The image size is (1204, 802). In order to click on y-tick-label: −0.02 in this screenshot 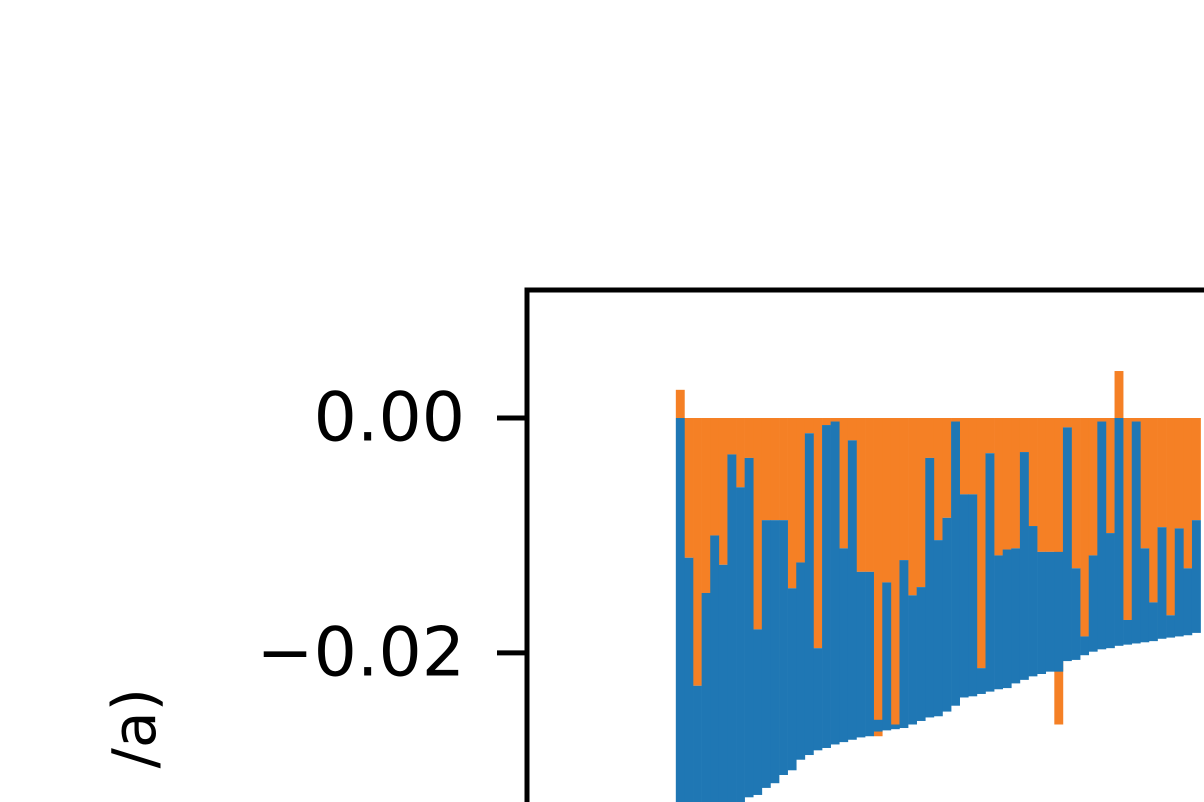, I will do `click(361, 652)`.